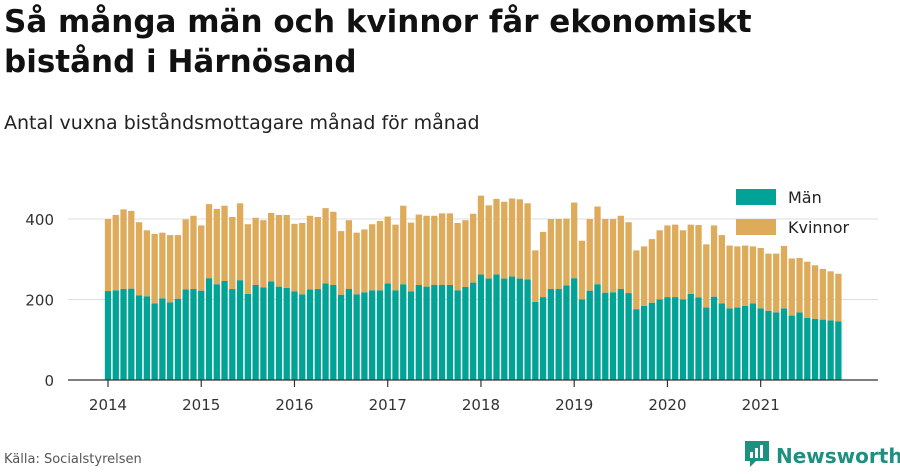 The image size is (900, 474). I want to click on y-tick-label: 0, so click(49, 381).